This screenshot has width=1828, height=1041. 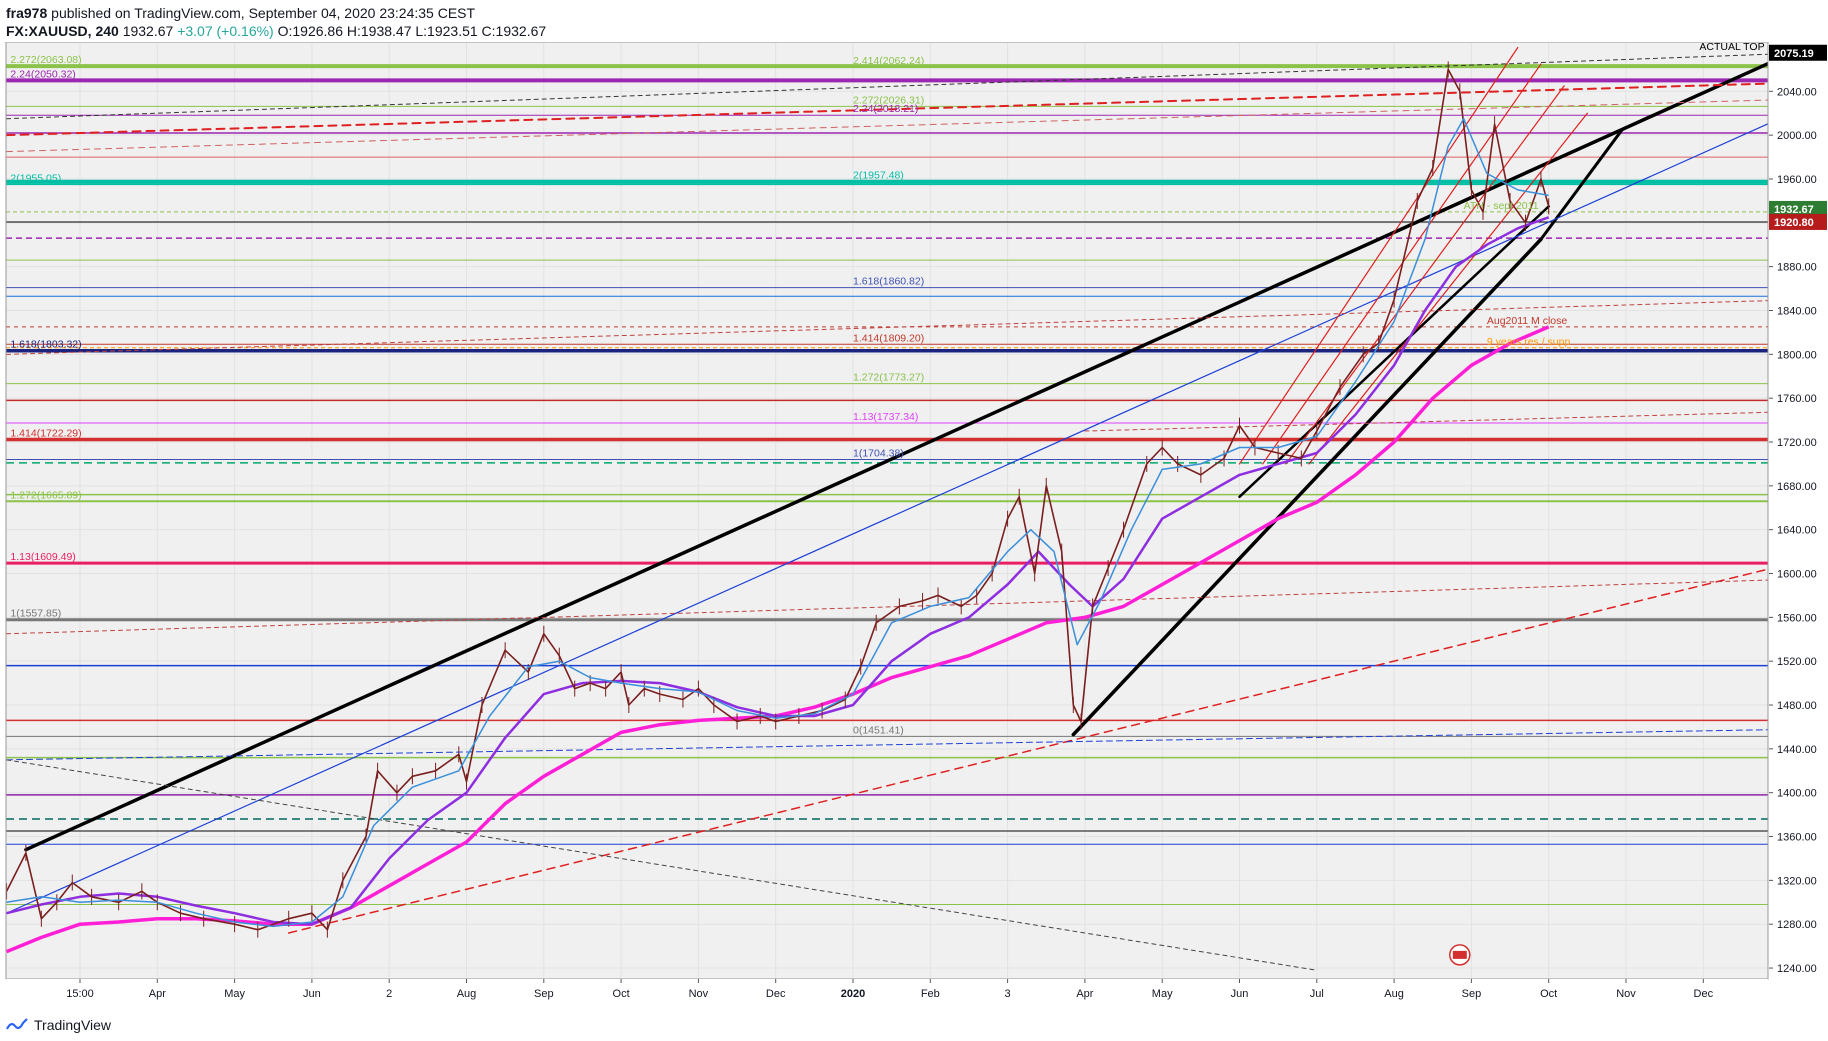 I want to click on price-axis-label: 1480.00, so click(x=1797, y=706).